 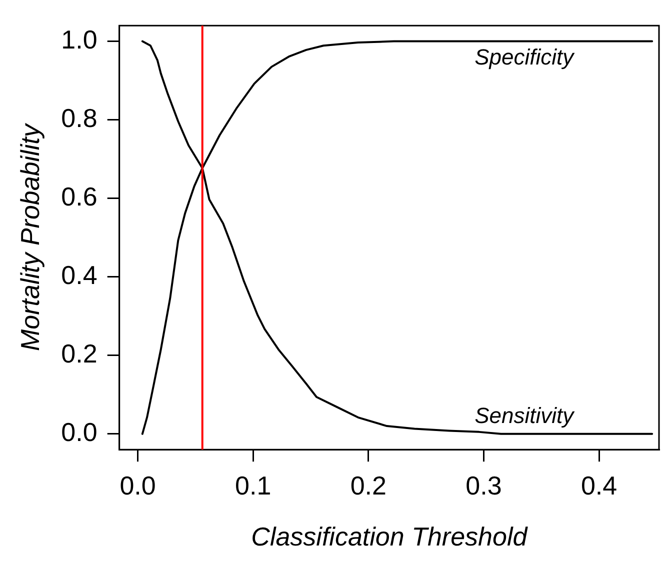 I want to click on x-tick-label: 0.4, so click(x=599, y=485).